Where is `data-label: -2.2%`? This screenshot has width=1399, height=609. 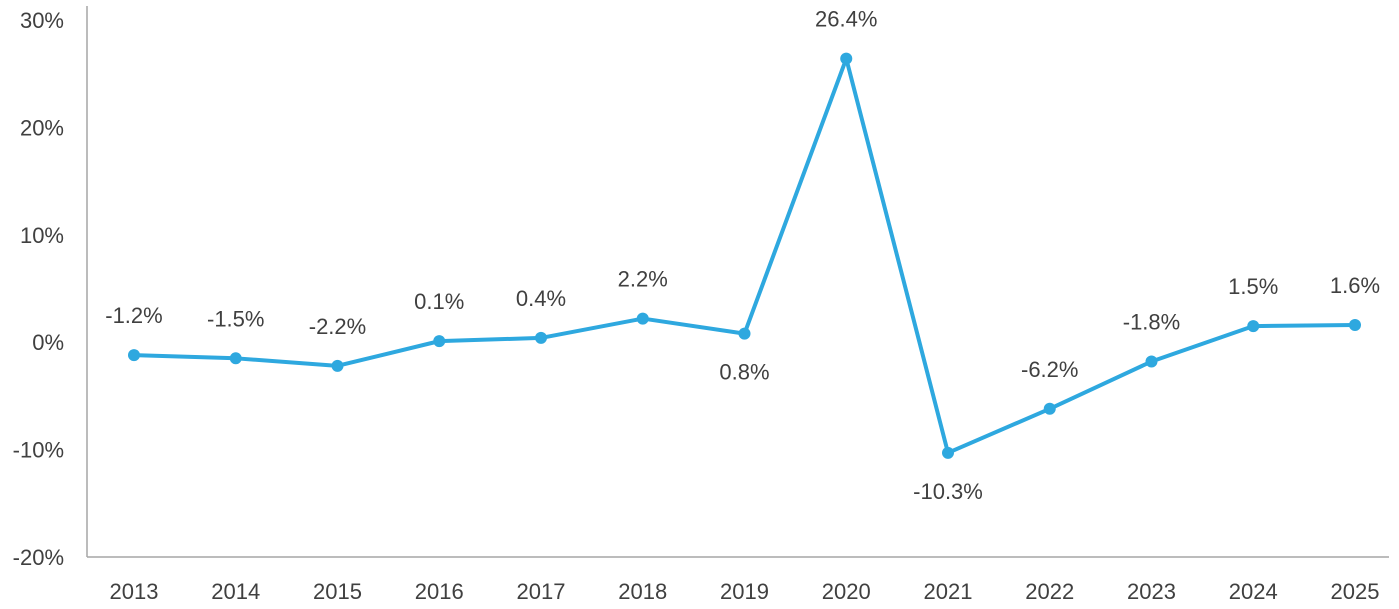 data-label: -2.2% is located at coordinates (337, 326).